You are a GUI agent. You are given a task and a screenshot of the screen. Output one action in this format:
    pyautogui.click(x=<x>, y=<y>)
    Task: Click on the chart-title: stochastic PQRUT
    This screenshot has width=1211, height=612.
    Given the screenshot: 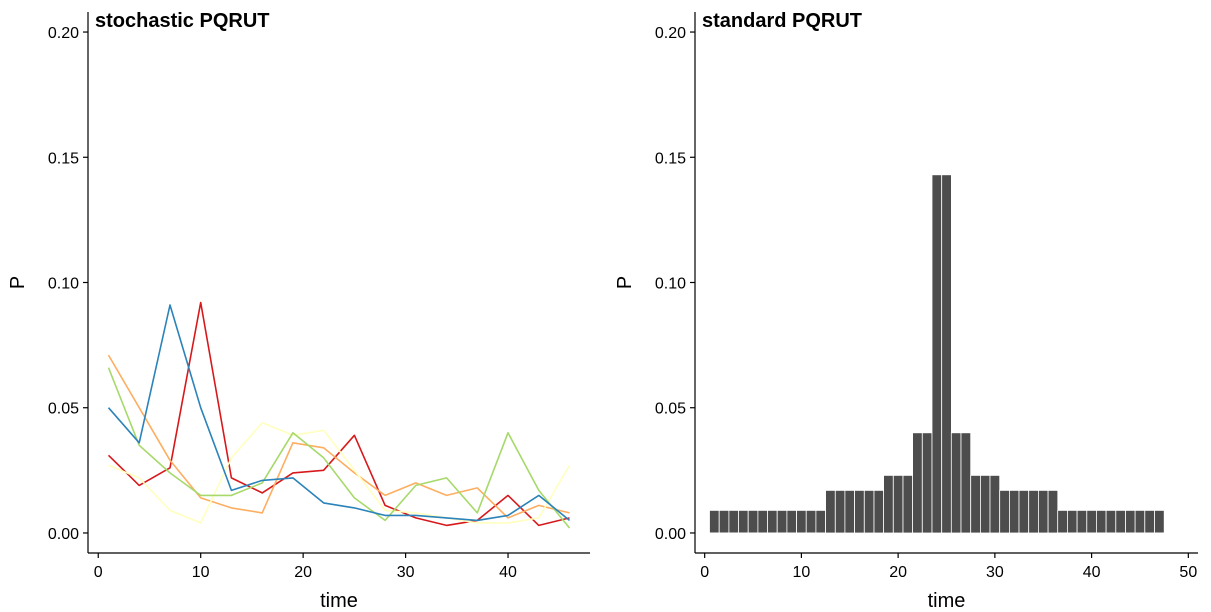 What is the action you would take?
    pyautogui.click(x=182, y=21)
    